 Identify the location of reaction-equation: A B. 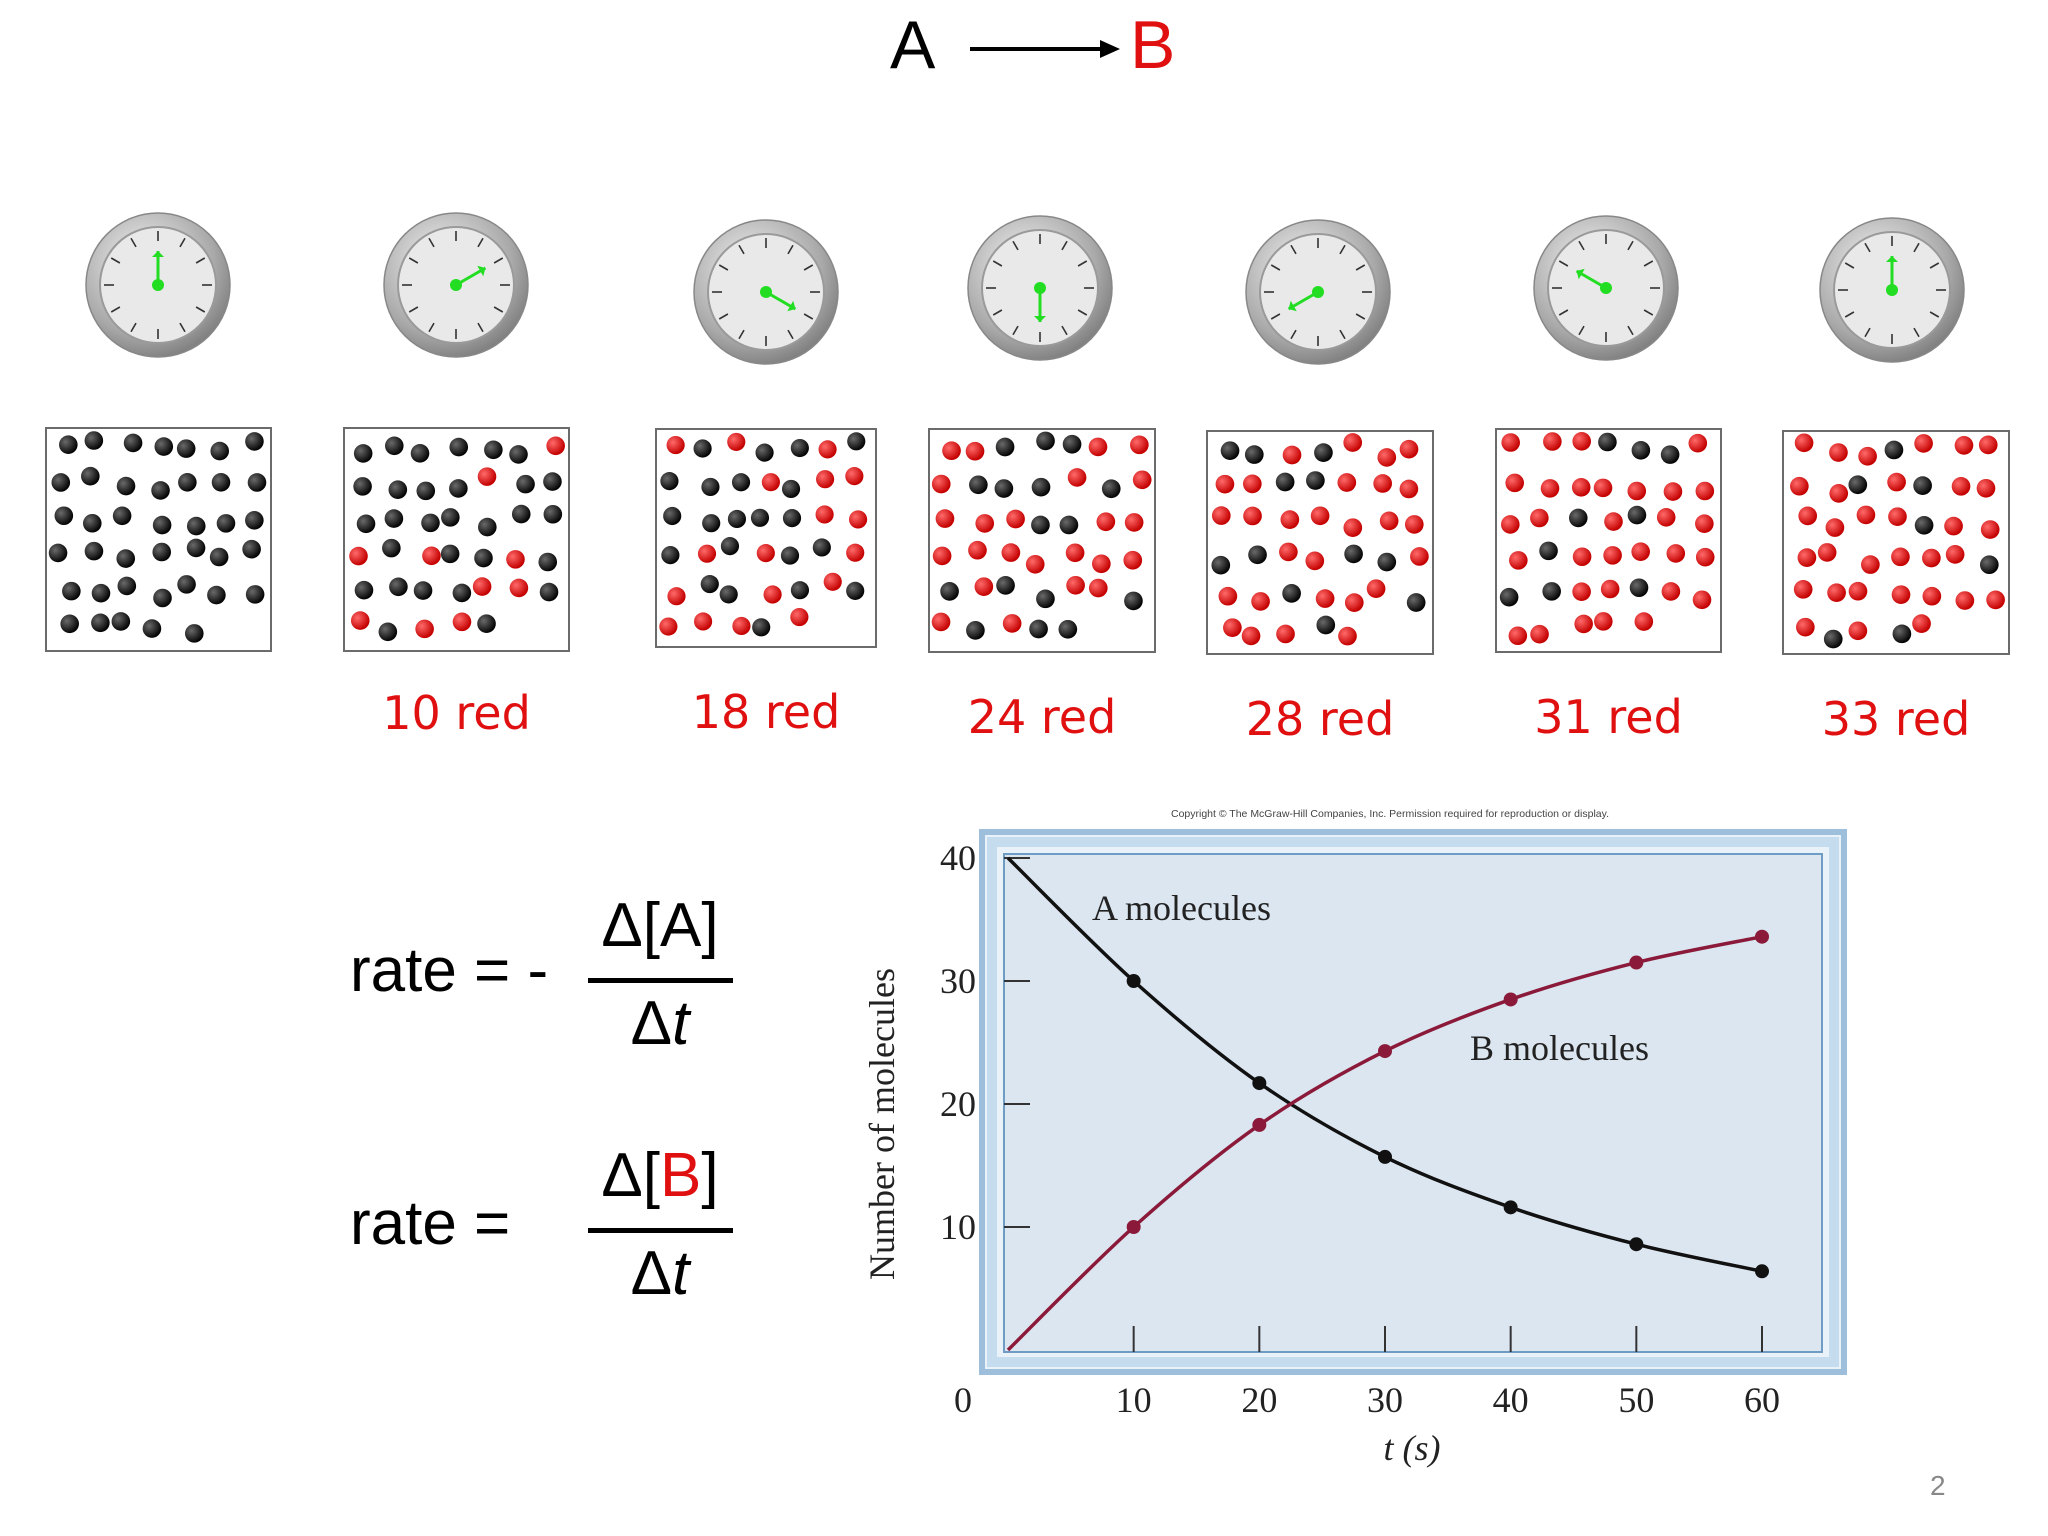
(1024, 55).